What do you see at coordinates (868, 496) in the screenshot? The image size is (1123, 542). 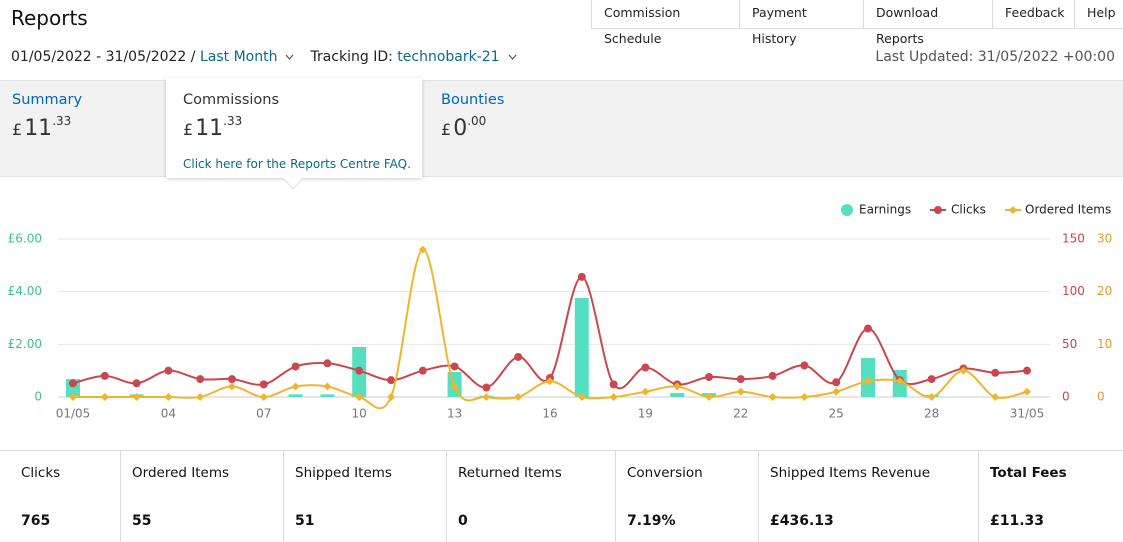 I see `stat-cell: Shipped Items Revenue £436.13` at bounding box center [868, 496].